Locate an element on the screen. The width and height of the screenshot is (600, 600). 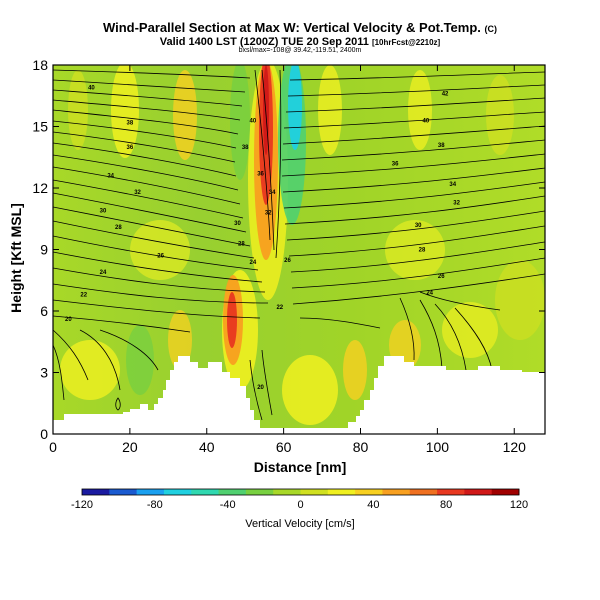
x-axis-label: Distance [nm] is located at coordinates (300, 467).